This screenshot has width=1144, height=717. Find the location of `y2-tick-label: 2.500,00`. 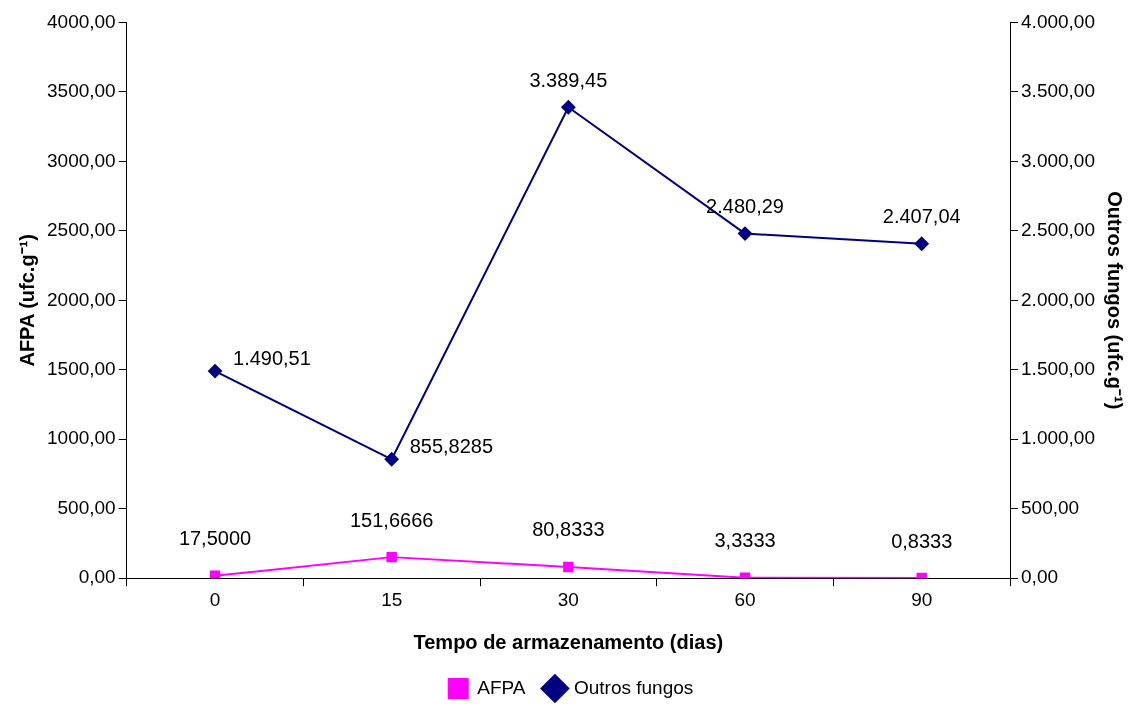

y2-tick-label: 2.500,00 is located at coordinates (1058, 230).